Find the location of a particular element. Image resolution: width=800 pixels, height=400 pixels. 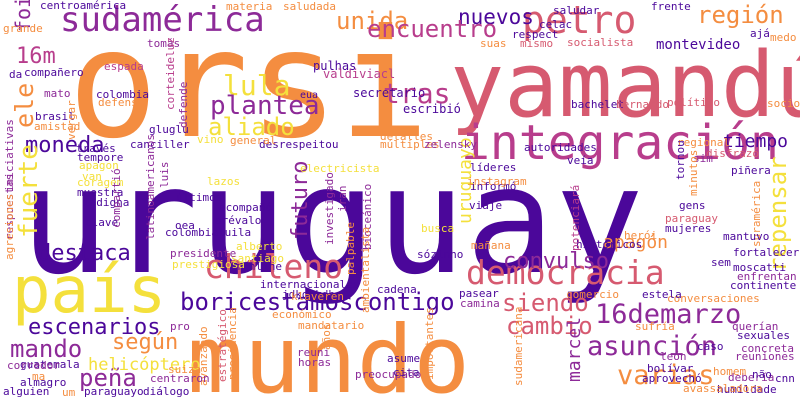

word-136: indigna is located at coordinates (106, 202).